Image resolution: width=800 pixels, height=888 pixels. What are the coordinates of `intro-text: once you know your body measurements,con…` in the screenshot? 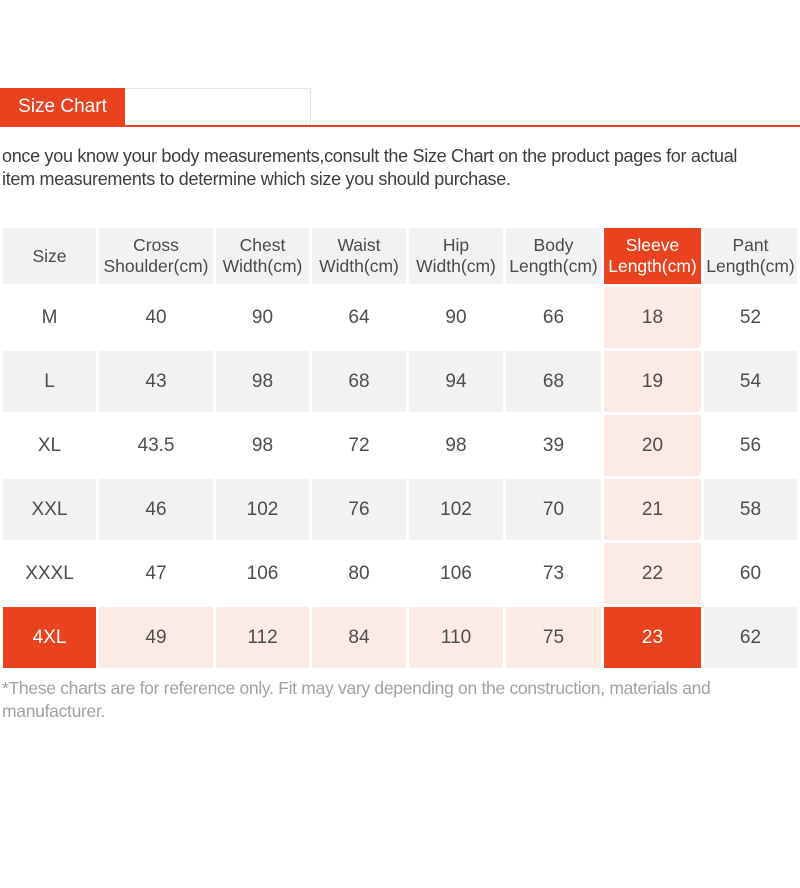 It's located at (400, 167).